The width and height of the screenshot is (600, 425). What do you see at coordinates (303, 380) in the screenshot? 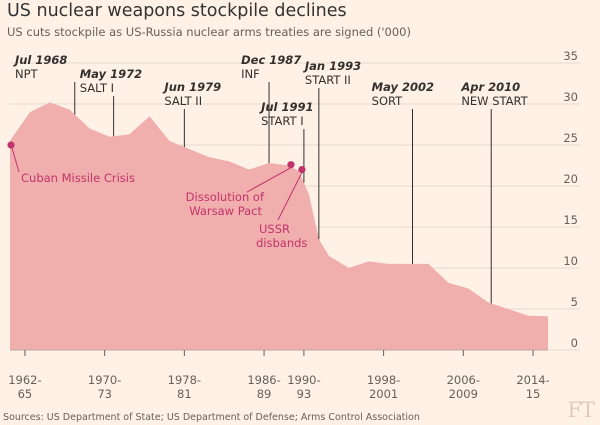
I see `x-tick-label: 1990-` at bounding box center [303, 380].